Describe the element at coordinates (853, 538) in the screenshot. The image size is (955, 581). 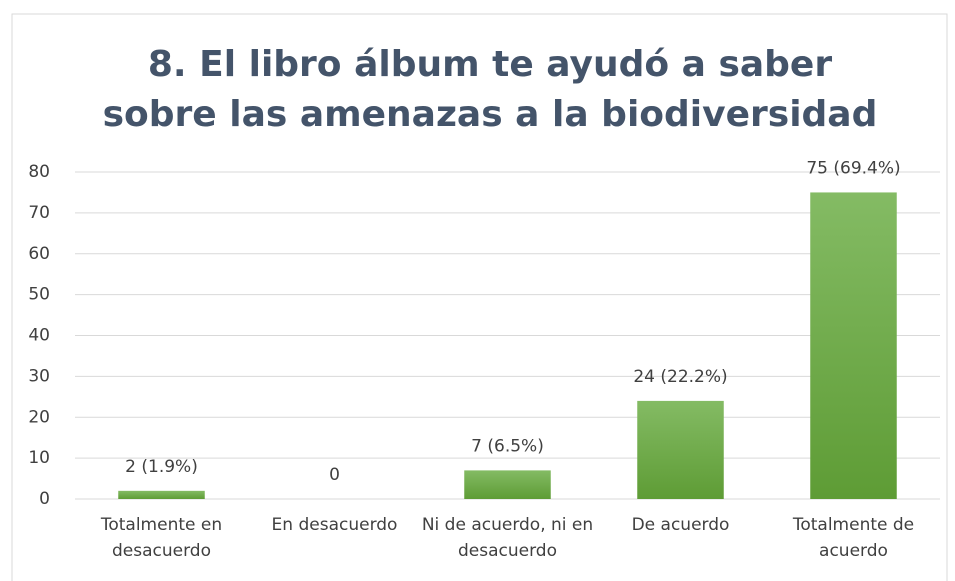
I see `x-tick-label: Totalmente de acuerdo` at that location.